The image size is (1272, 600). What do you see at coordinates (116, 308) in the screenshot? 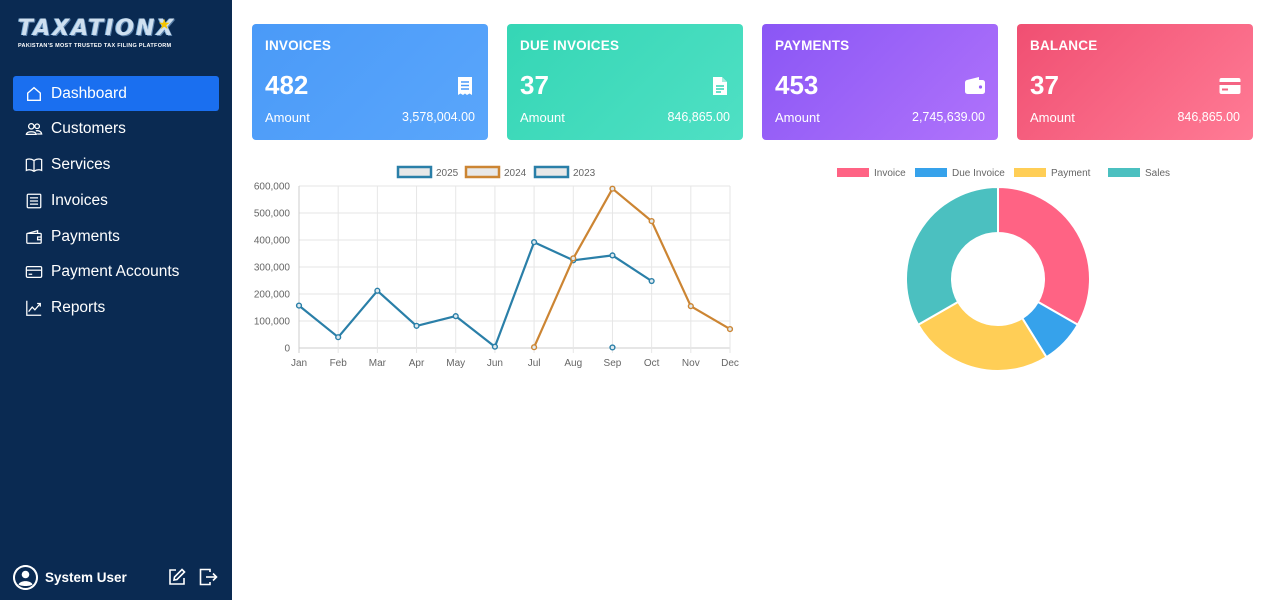
I see `sidebar-item-reports: Reports` at bounding box center [116, 308].